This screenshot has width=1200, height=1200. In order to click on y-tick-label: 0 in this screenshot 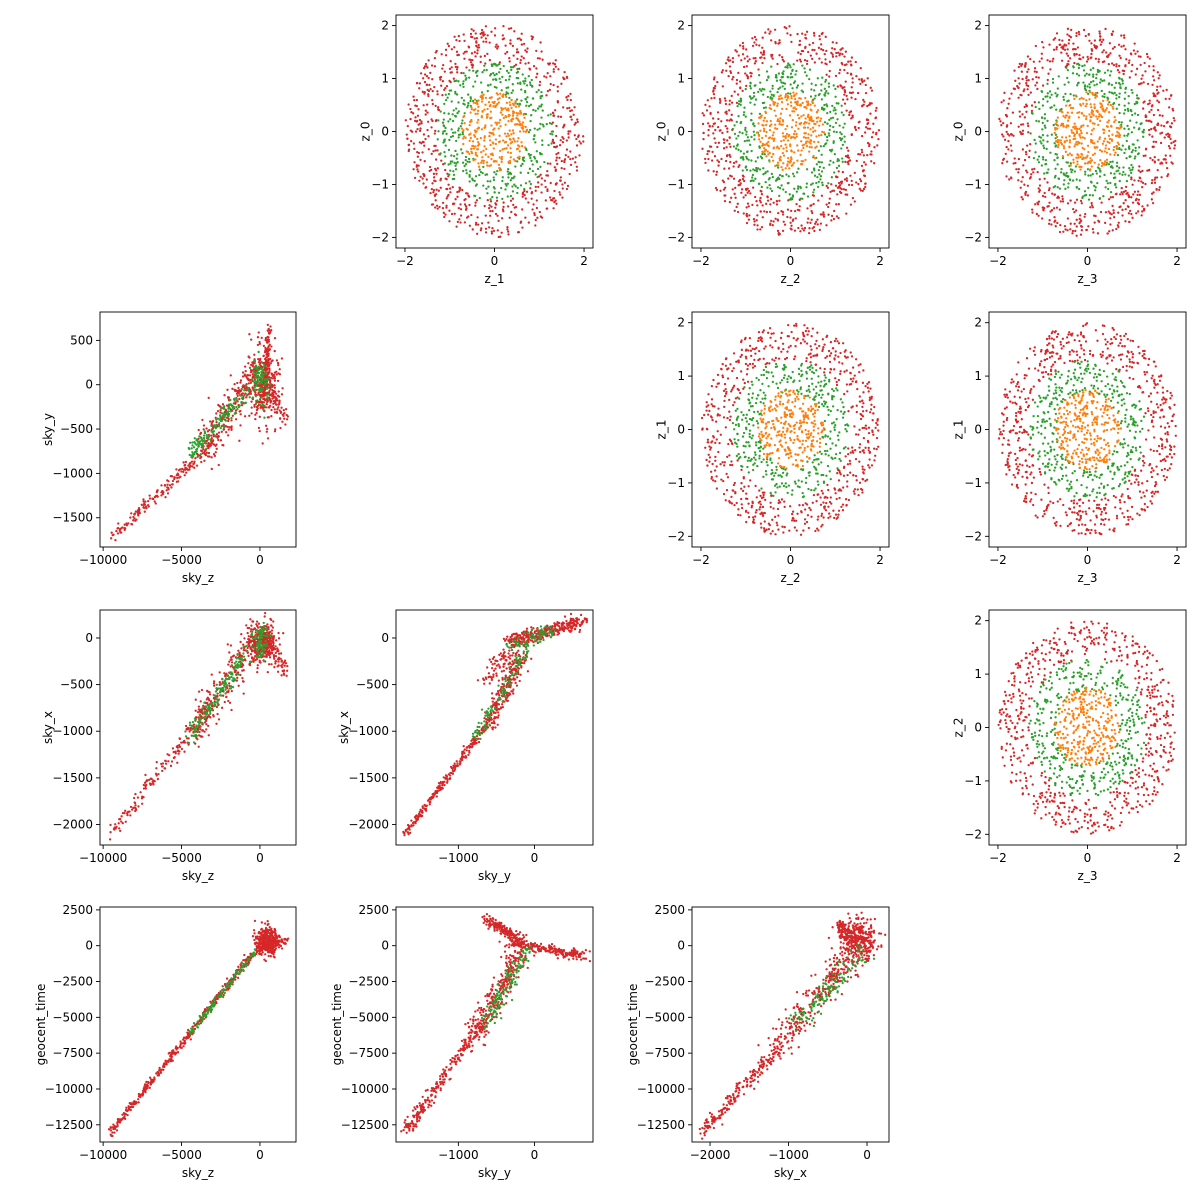, I will do `click(385, 132)`.